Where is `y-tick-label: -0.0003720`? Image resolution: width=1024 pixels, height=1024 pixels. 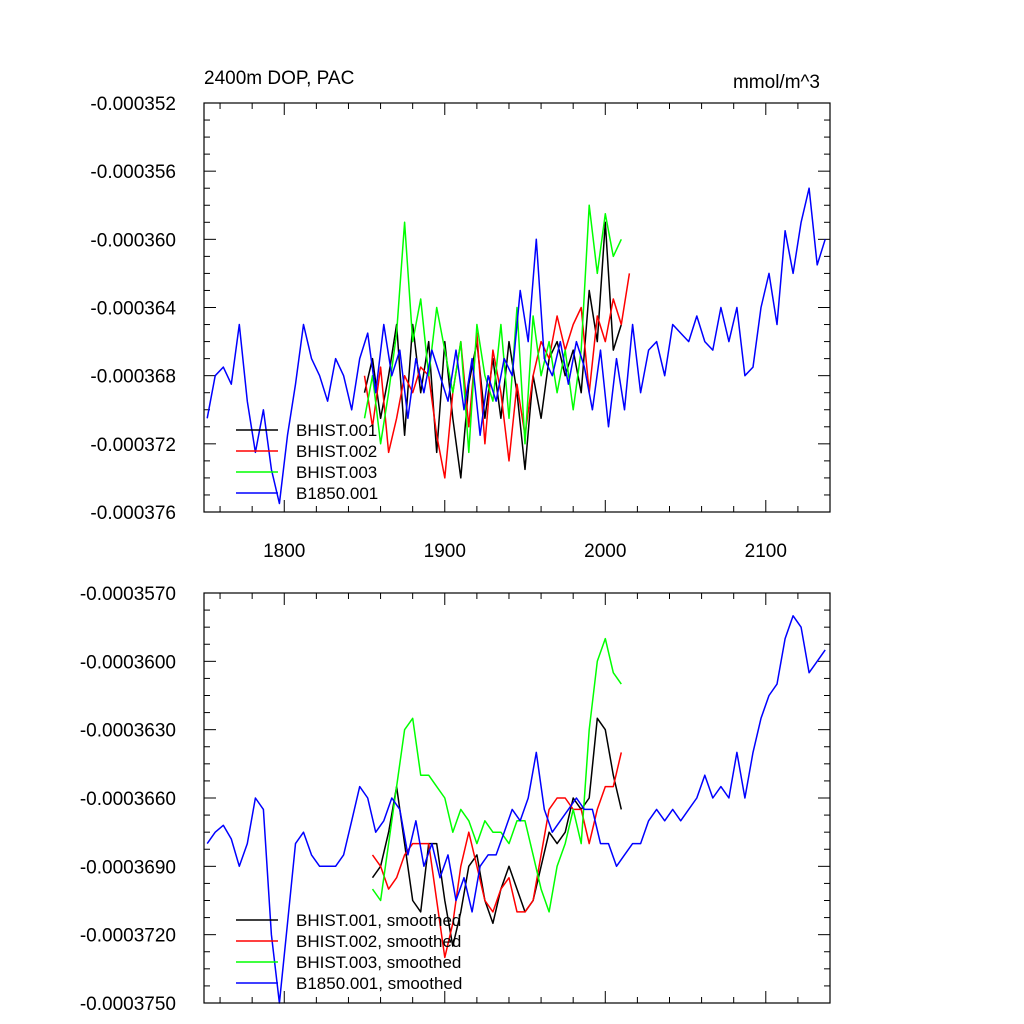 y-tick-label: -0.0003720 is located at coordinates (128, 936).